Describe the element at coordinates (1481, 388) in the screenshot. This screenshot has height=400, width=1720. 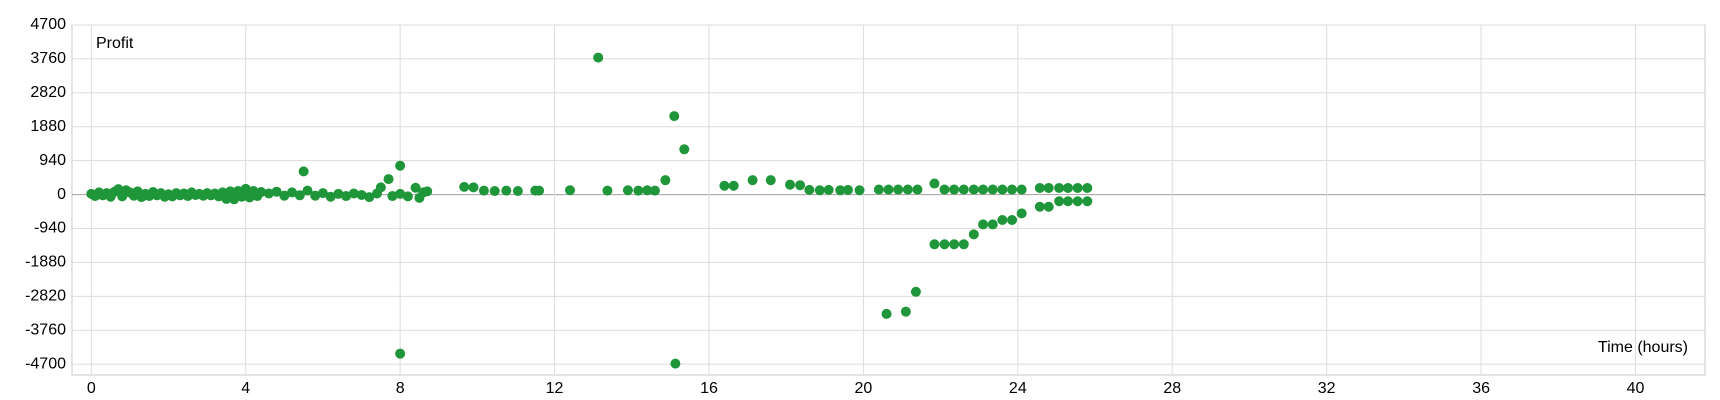
I see `x-tick-label: 36` at that location.